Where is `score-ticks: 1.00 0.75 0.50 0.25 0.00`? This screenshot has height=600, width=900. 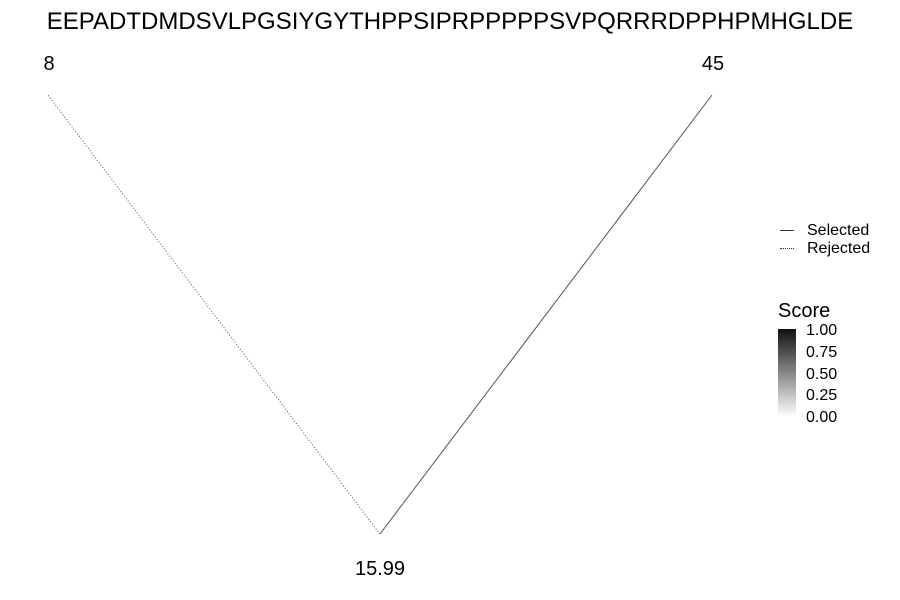
score-ticks: 1.00 0.75 0.50 0.25 0.00 is located at coordinates (836, 374).